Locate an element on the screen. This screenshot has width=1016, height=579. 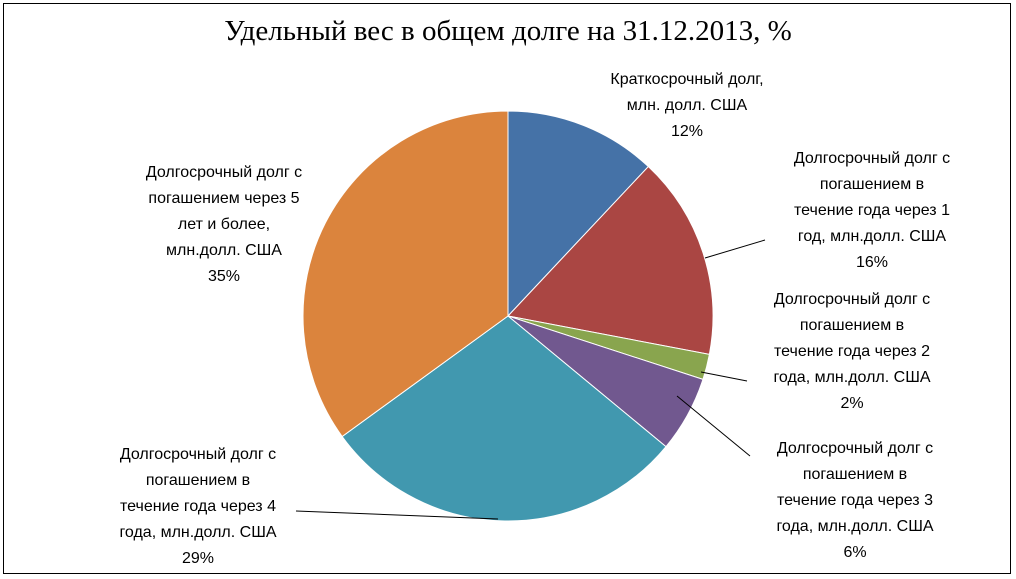
slice-label-line: 2% is located at coordinates (851, 403).